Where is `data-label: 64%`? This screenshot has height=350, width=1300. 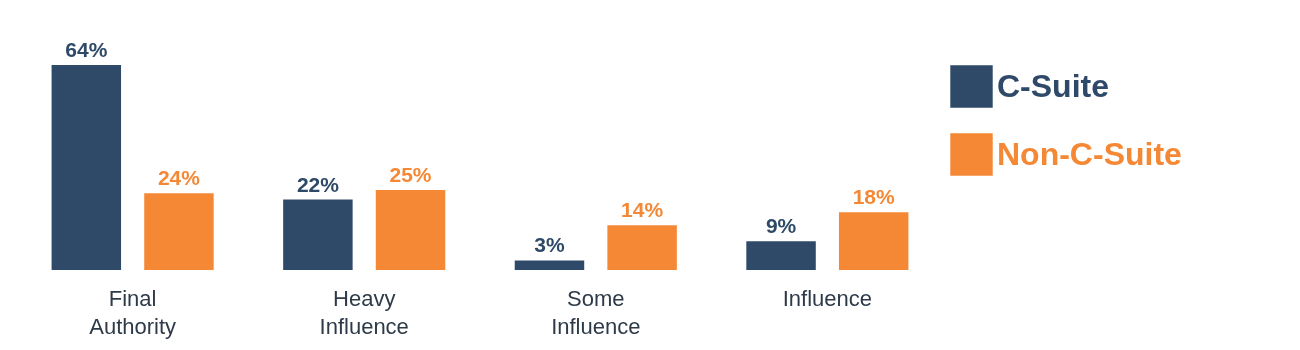 data-label: 64% is located at coordinates (86, 49).